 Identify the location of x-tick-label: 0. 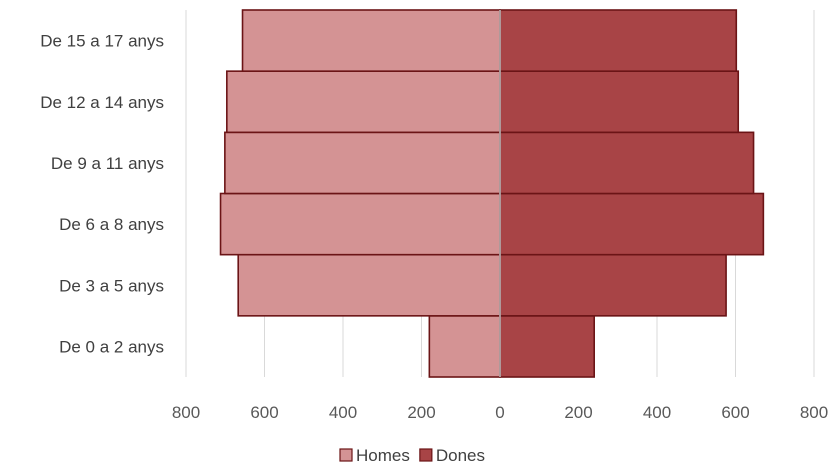
(499, 412).